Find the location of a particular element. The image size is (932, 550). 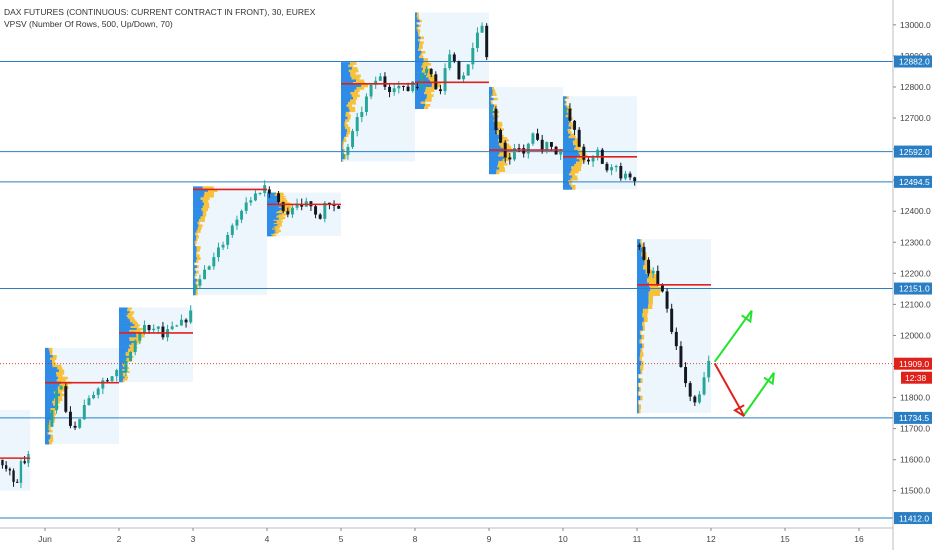

time-axis: Jun 2 3 4 5 8 9 10 11 12 15 16 is located at coordinates (446, 535).